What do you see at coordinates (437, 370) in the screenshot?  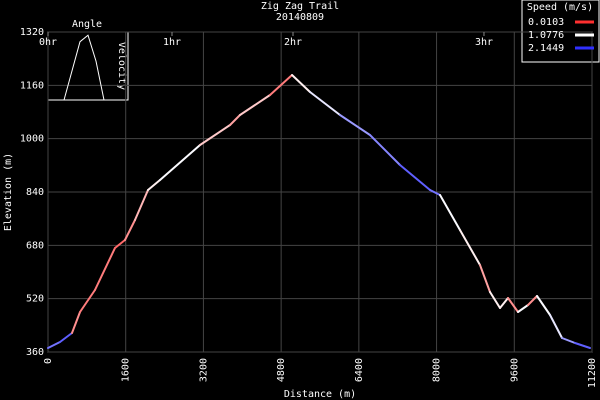 I see `x-tick-label: 8000` at bounding box center [437, 370].